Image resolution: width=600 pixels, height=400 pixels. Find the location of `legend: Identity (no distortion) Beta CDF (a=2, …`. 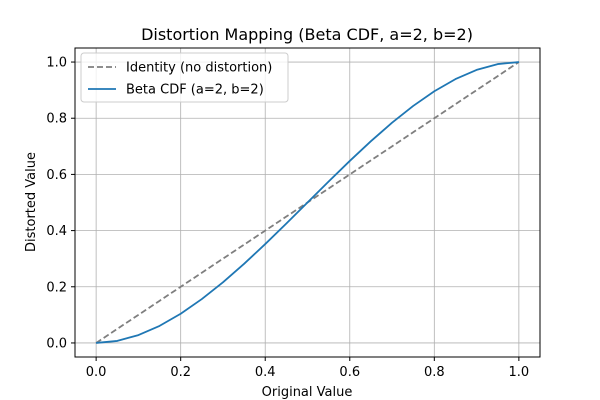

legend: Identity (no distortion) Beta CDF (a=2, … is located at coordinates (184, 77).